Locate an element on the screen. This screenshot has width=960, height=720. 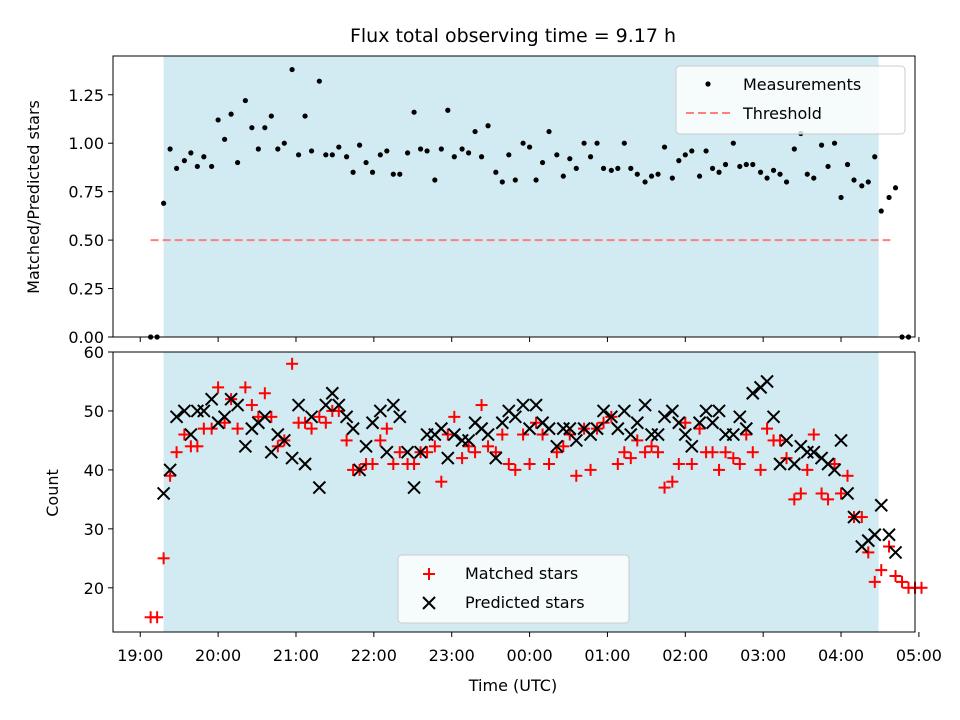
top-y-tick-label: 0.25 is located at coordinates (86, 289).